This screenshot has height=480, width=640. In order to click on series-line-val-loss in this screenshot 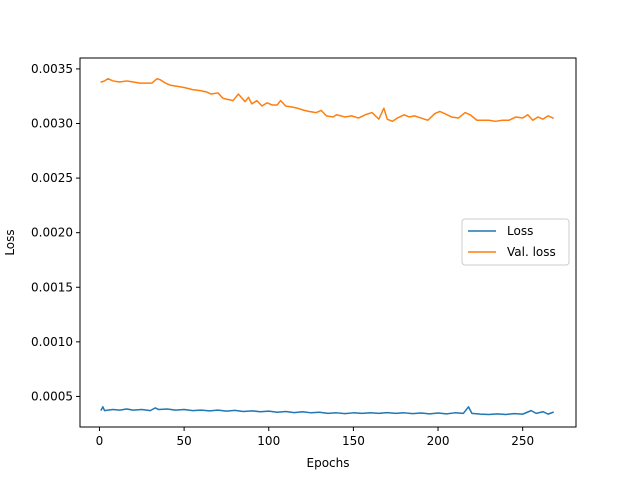, I will do `click(327, 100)`.